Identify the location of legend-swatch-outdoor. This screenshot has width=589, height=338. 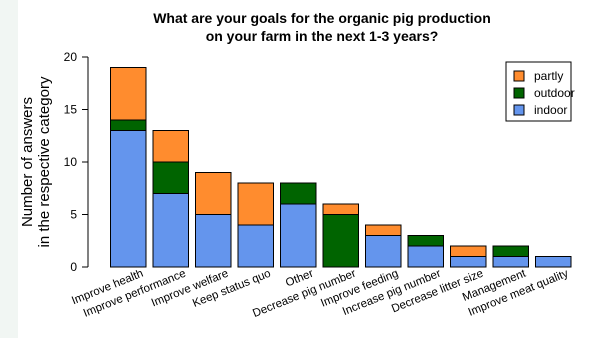
(519, 93).